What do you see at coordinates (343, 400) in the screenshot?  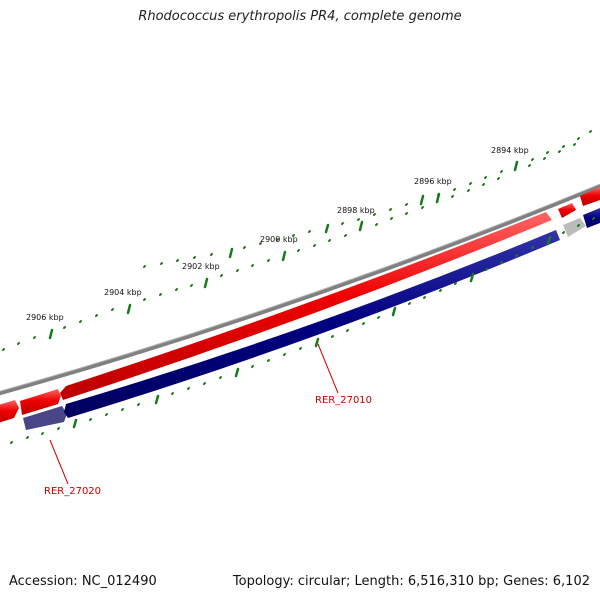 I see `gene-label-rer-27010: RER_27010` at bounding box center [343, 400].